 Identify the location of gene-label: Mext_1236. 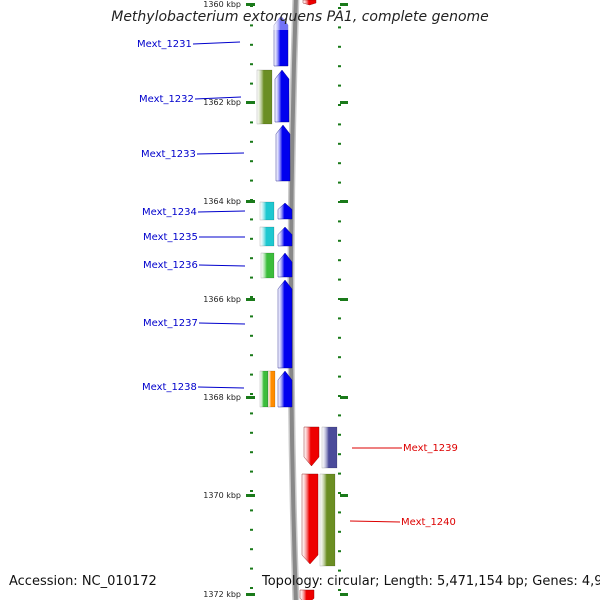
(170, 265).